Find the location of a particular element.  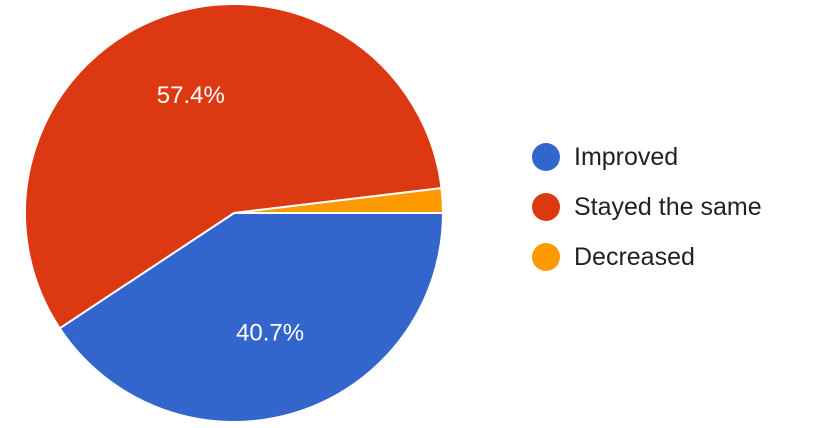

legend: Improved Stayed the same Decreased is located at coordinates (647, 207).